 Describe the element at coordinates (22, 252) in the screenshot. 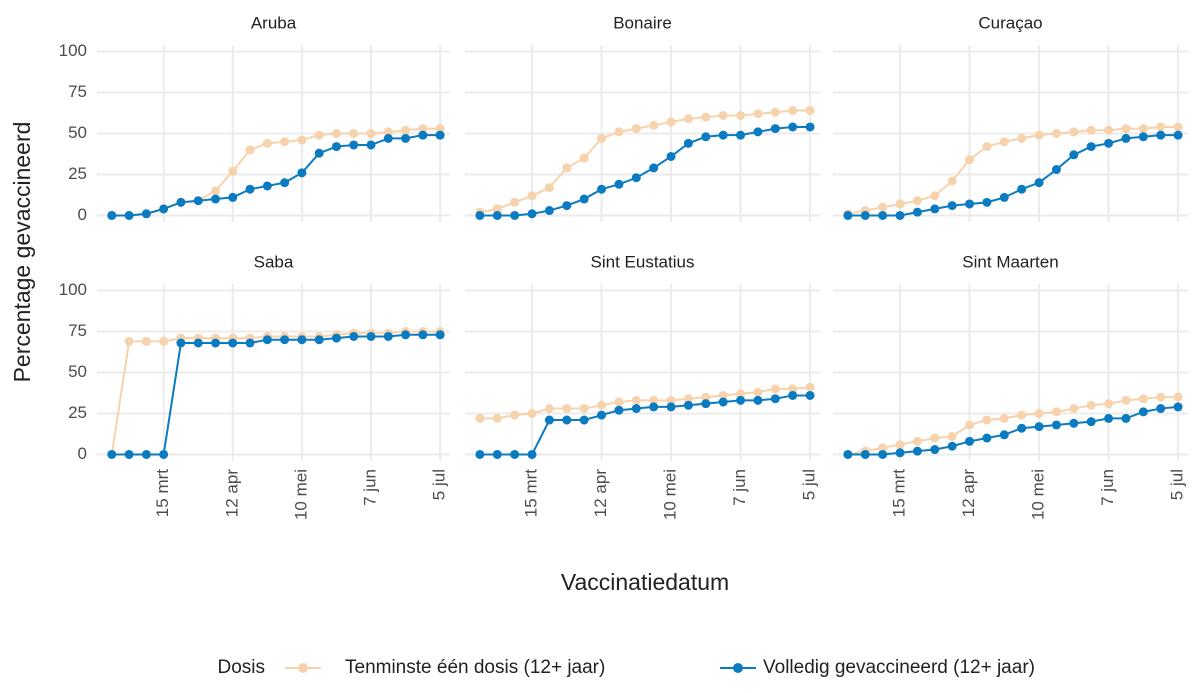

I see `y-axis-title: Percentage gevaccineerd` at that location.